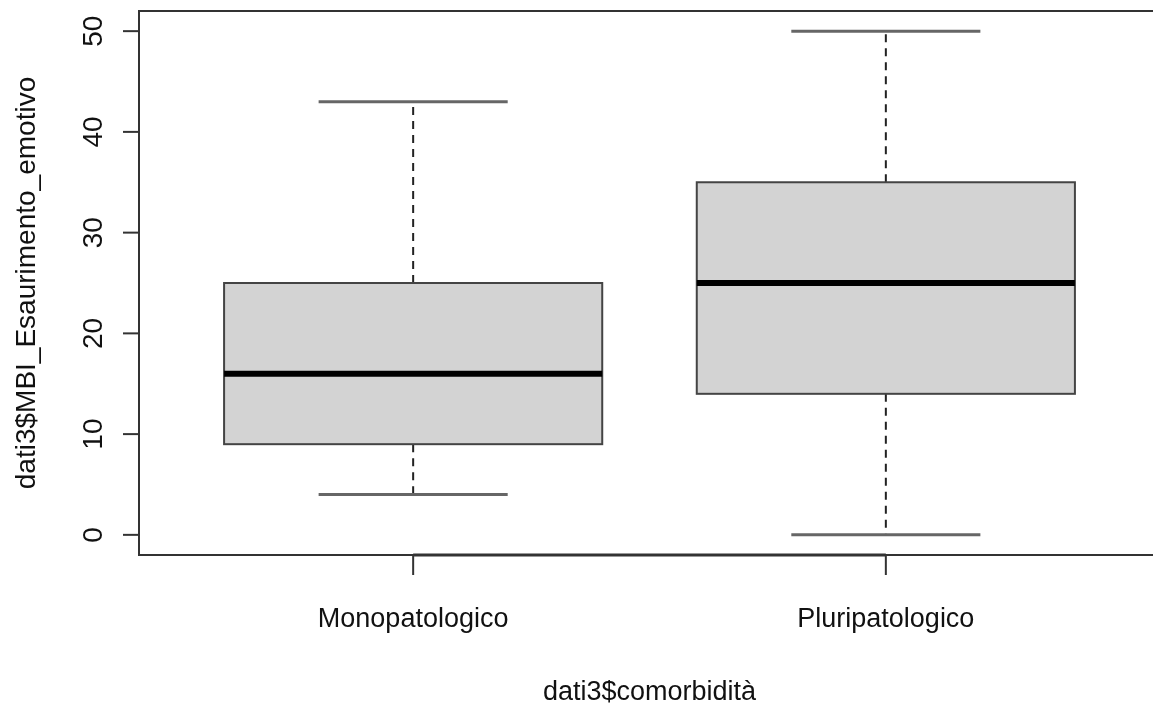 The image size is (1153, 716). I want to click on x-tick-label: Monopatologico, so click(413, 618).